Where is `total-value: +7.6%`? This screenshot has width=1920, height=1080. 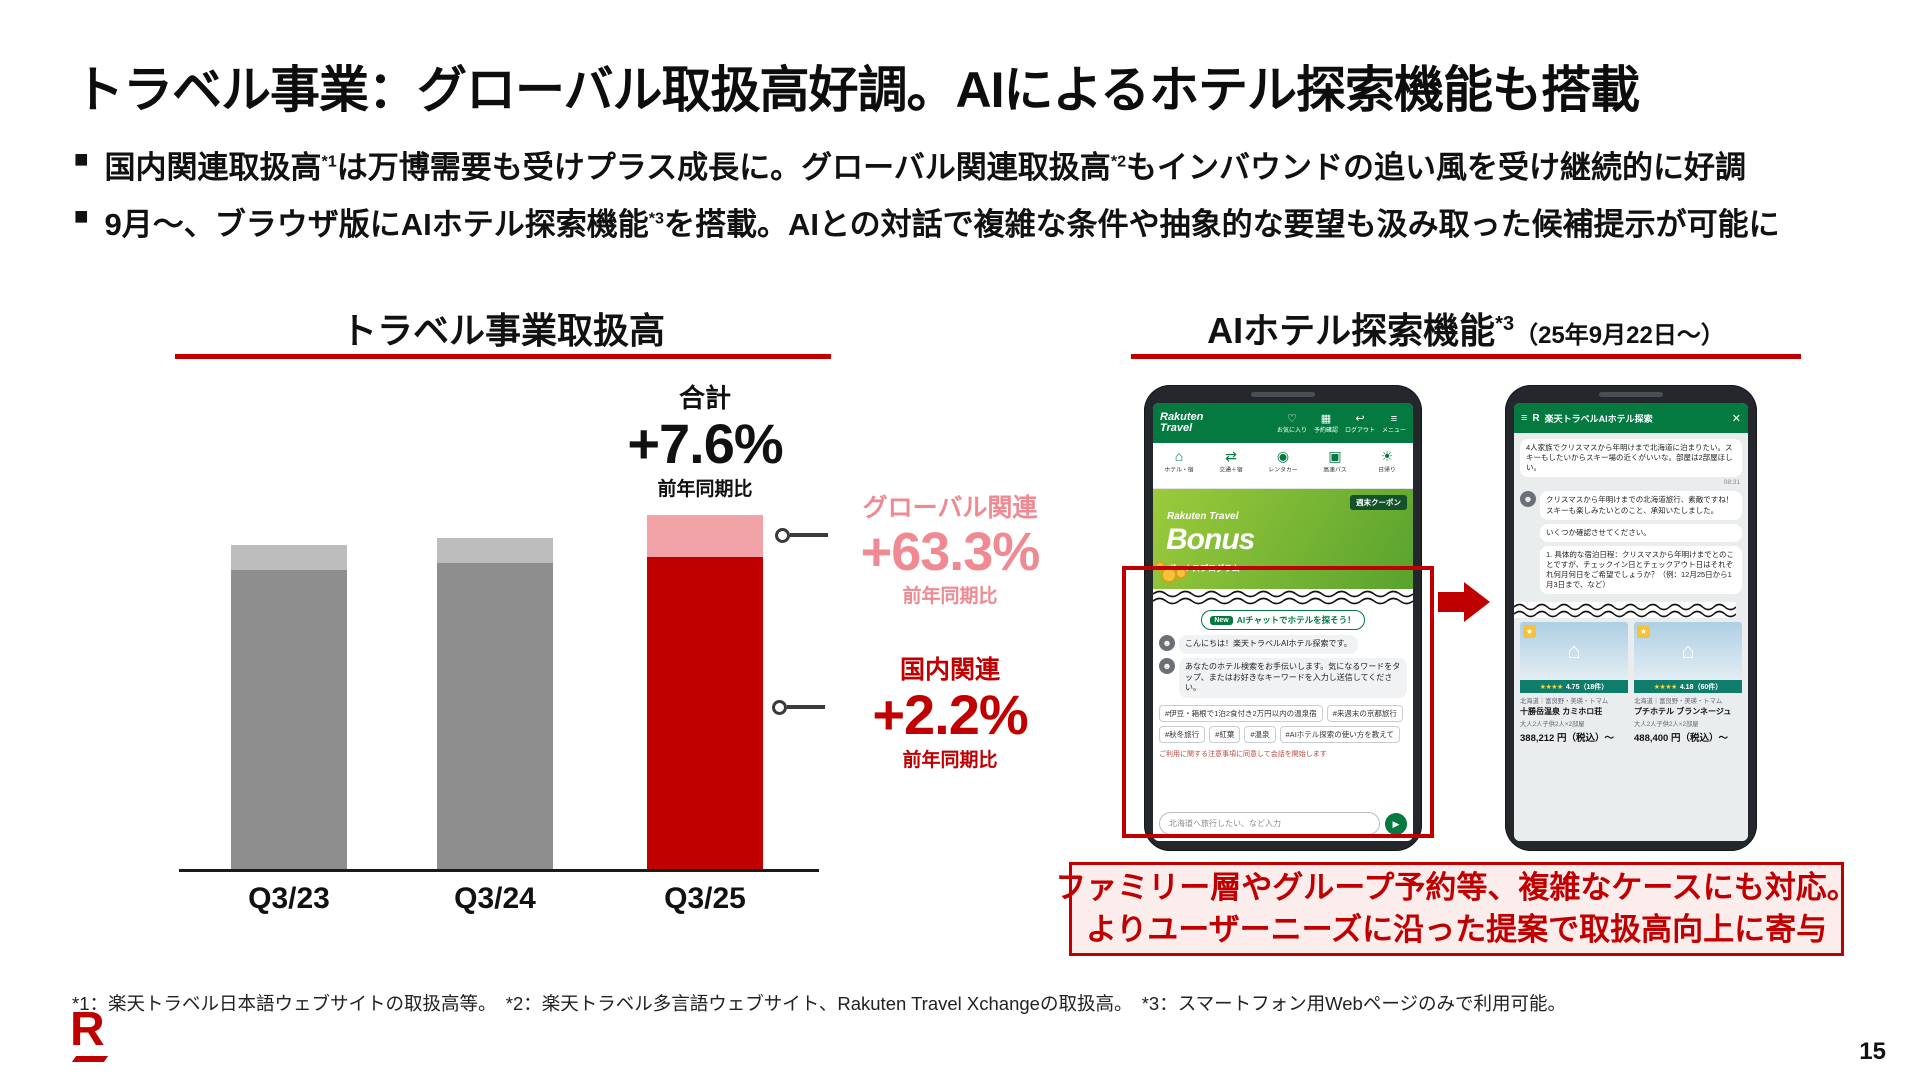
total-value: +7.6% is located at coordinates (705, 443).